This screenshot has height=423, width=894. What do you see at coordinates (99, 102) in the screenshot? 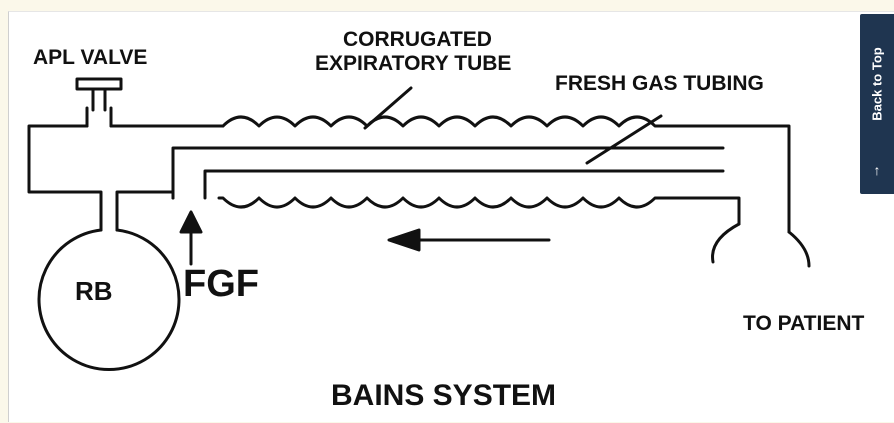
I see `apl-valve-shape` at bounding box center [99, 102].